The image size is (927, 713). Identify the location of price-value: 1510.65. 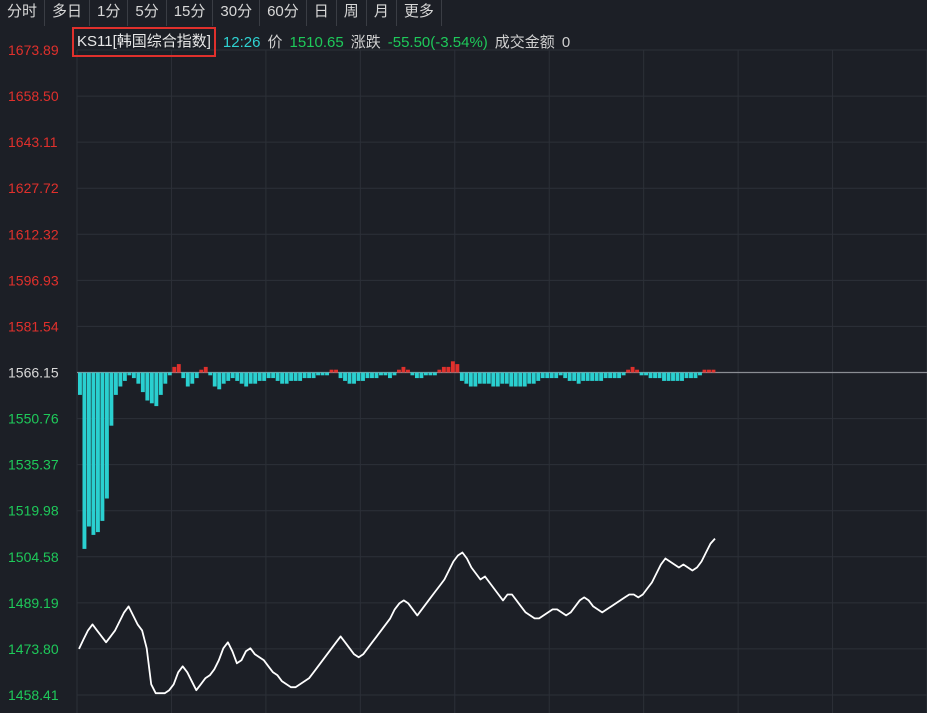
(316, 42).